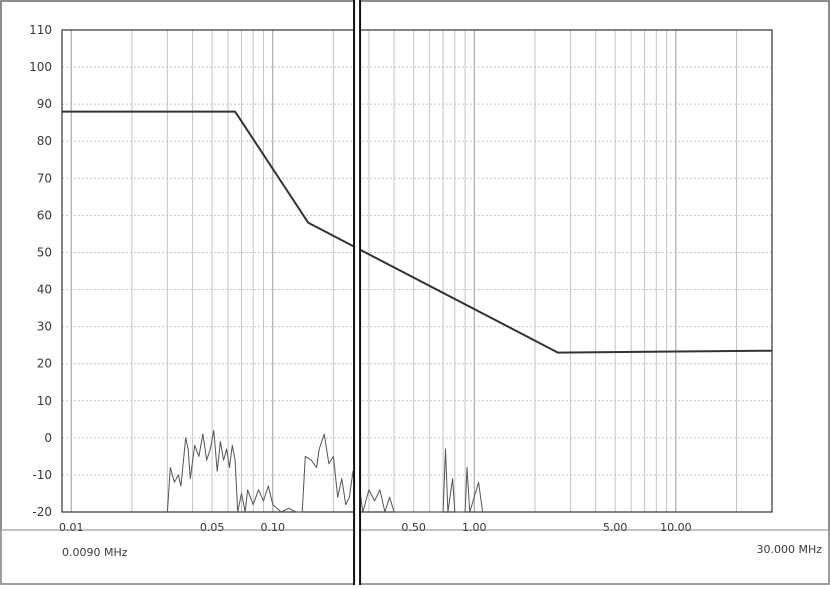 Image resolution: width=830 pixels, height=589 pixels. I want to click on footer-border, so click(415, 557).